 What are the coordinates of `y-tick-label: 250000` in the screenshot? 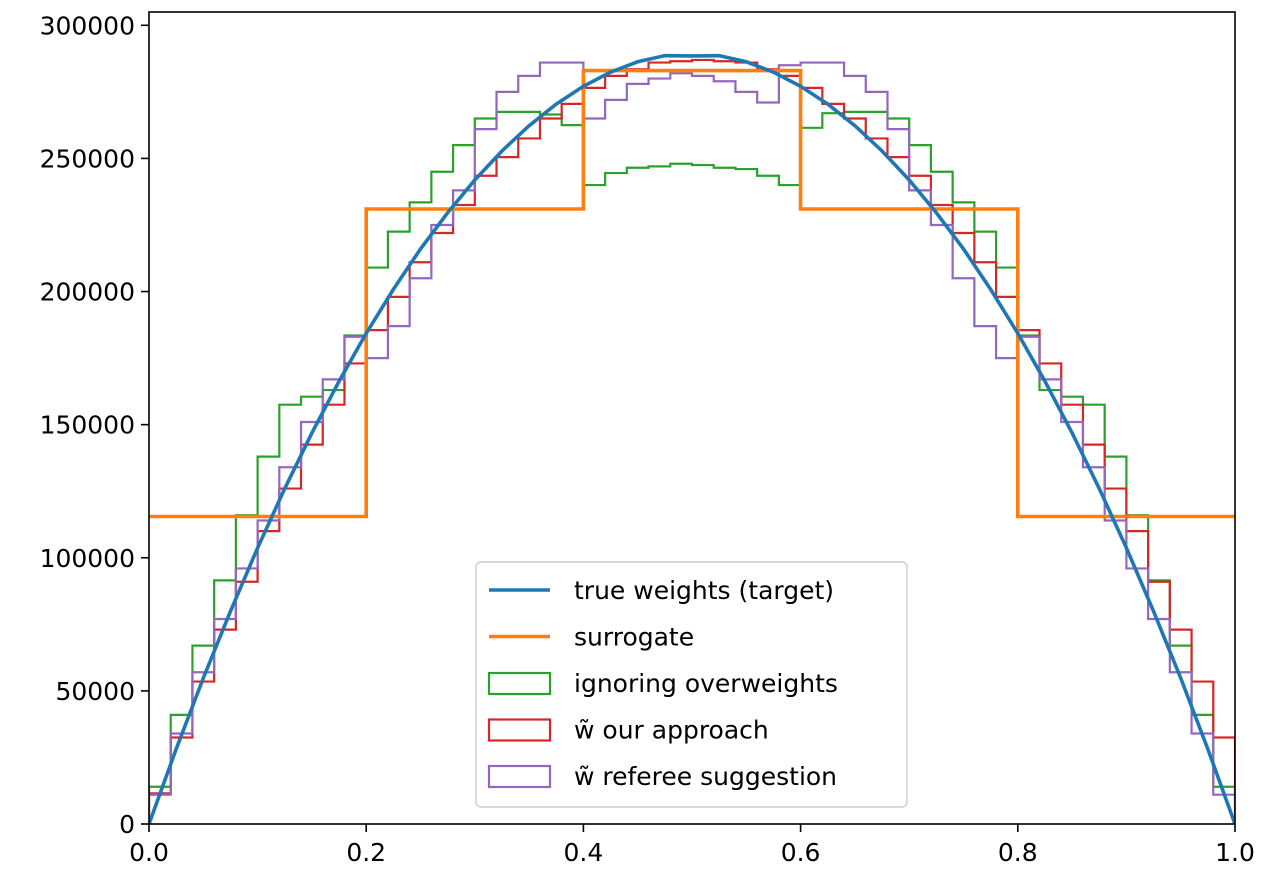 It's located at (87, 158).